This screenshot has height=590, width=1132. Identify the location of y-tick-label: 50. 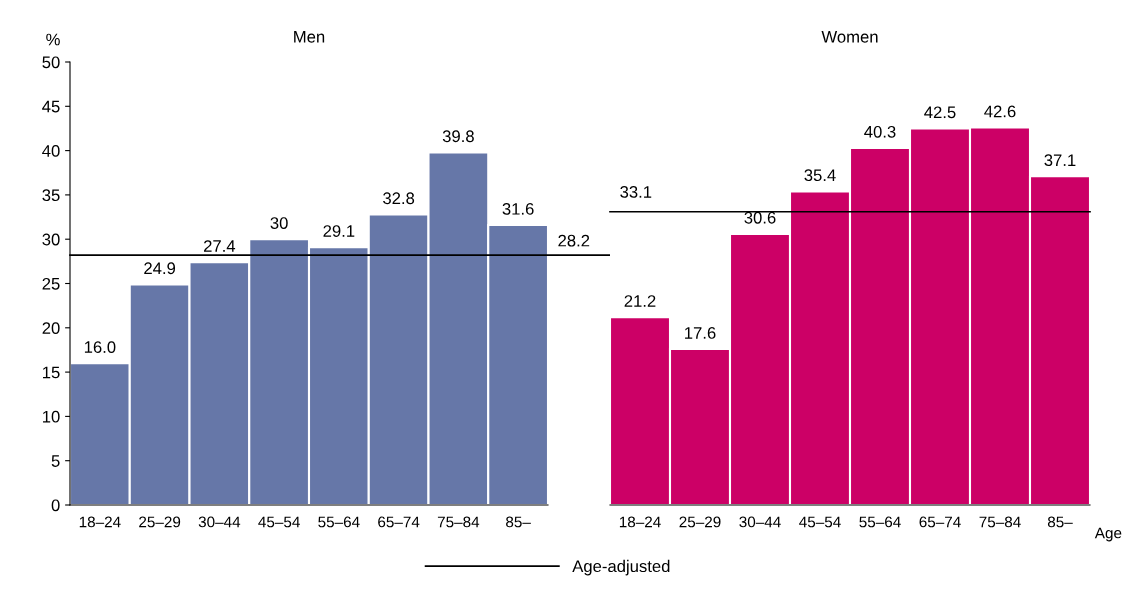
(51, 62).